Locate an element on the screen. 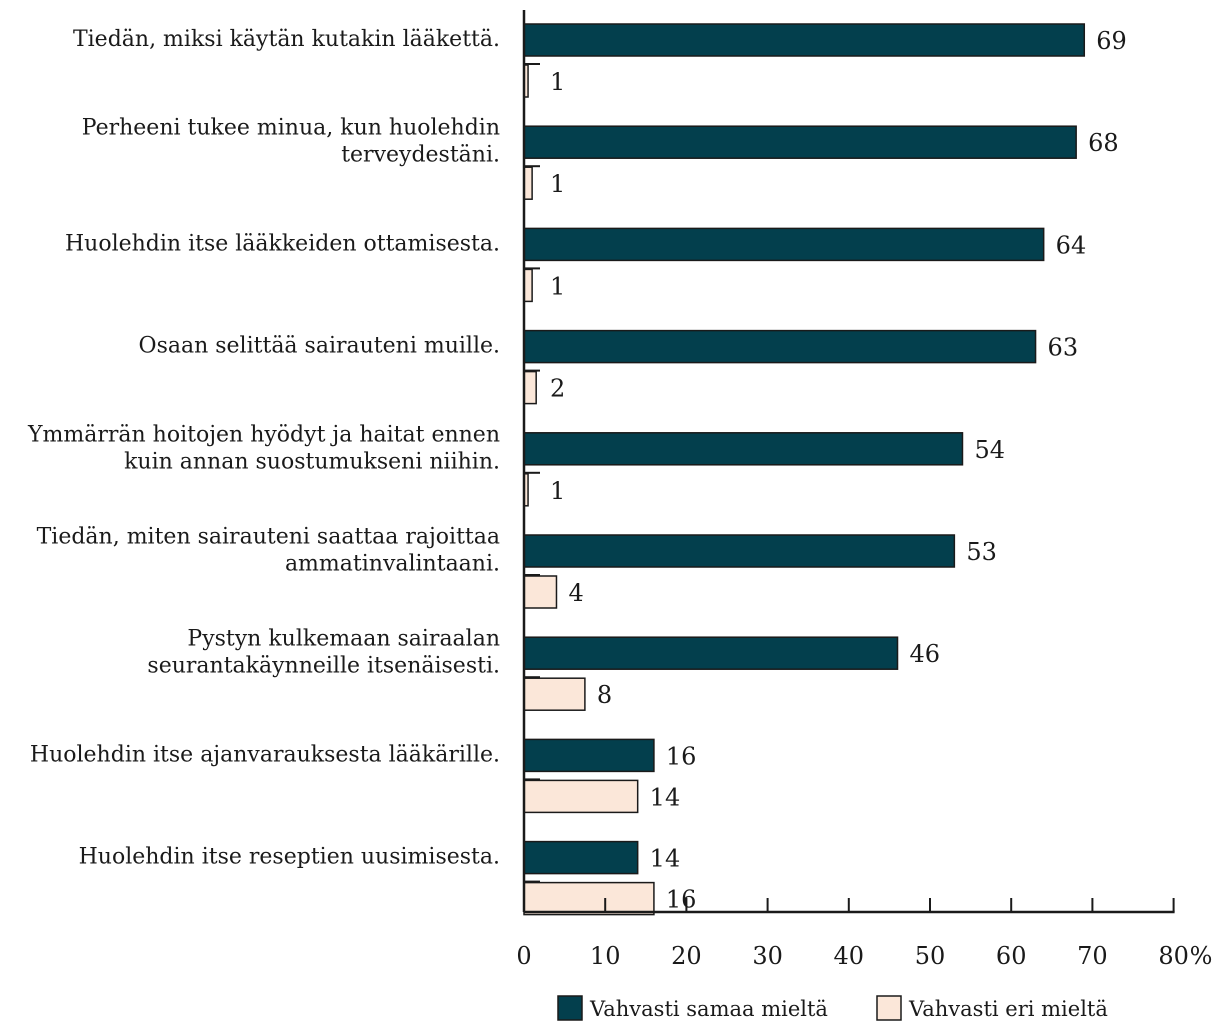 This screenshot has width=1222, height=1023. data-label: 4 is located at coordinates (575, 593).